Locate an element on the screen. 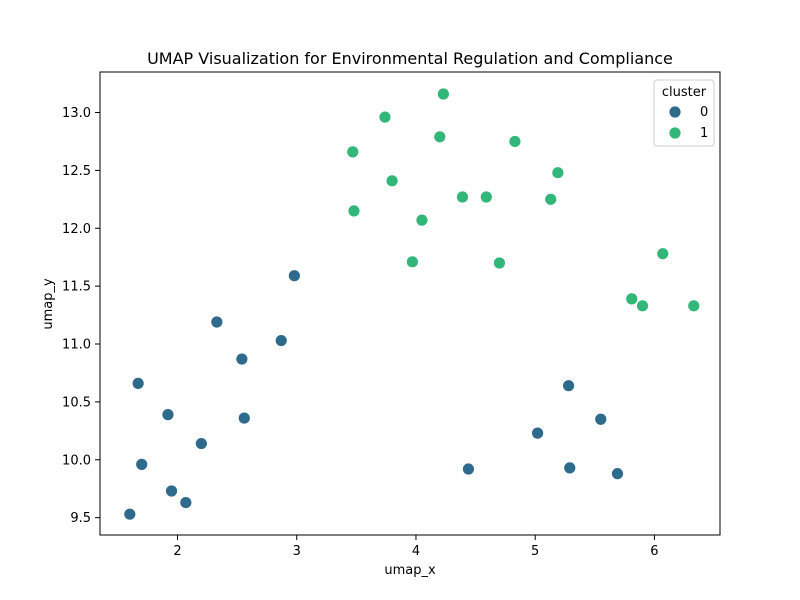 The image size is (800, 600). y-tick-label: 11.5 is located at coordinates (76, 287).